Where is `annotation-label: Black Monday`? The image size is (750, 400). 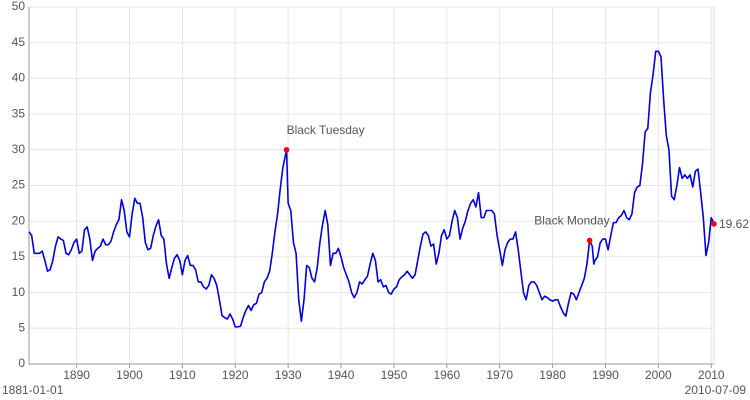 annotation-label: Black Monday is located at coordinates (571, 221).